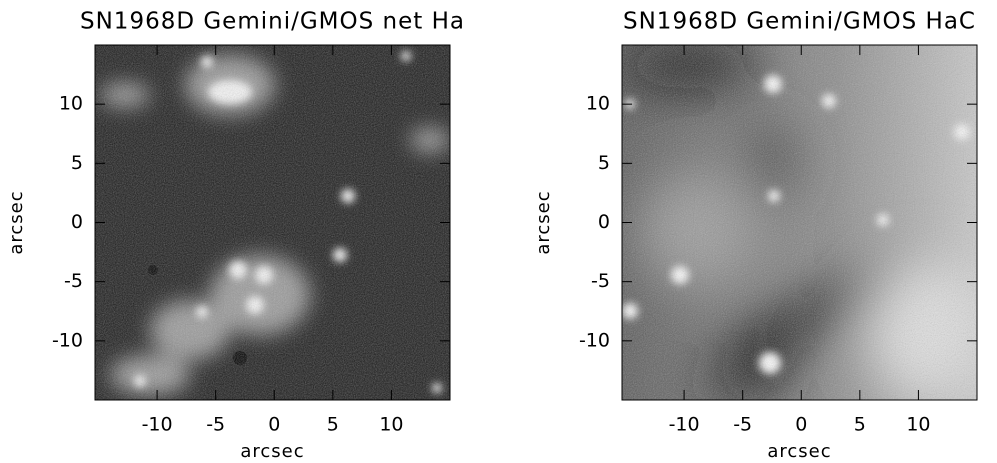  Describe the element at coordinates (799, 22) in the screenshot. I see `chart-title: SN1968D Gemini/GMOS HaC` at that location.